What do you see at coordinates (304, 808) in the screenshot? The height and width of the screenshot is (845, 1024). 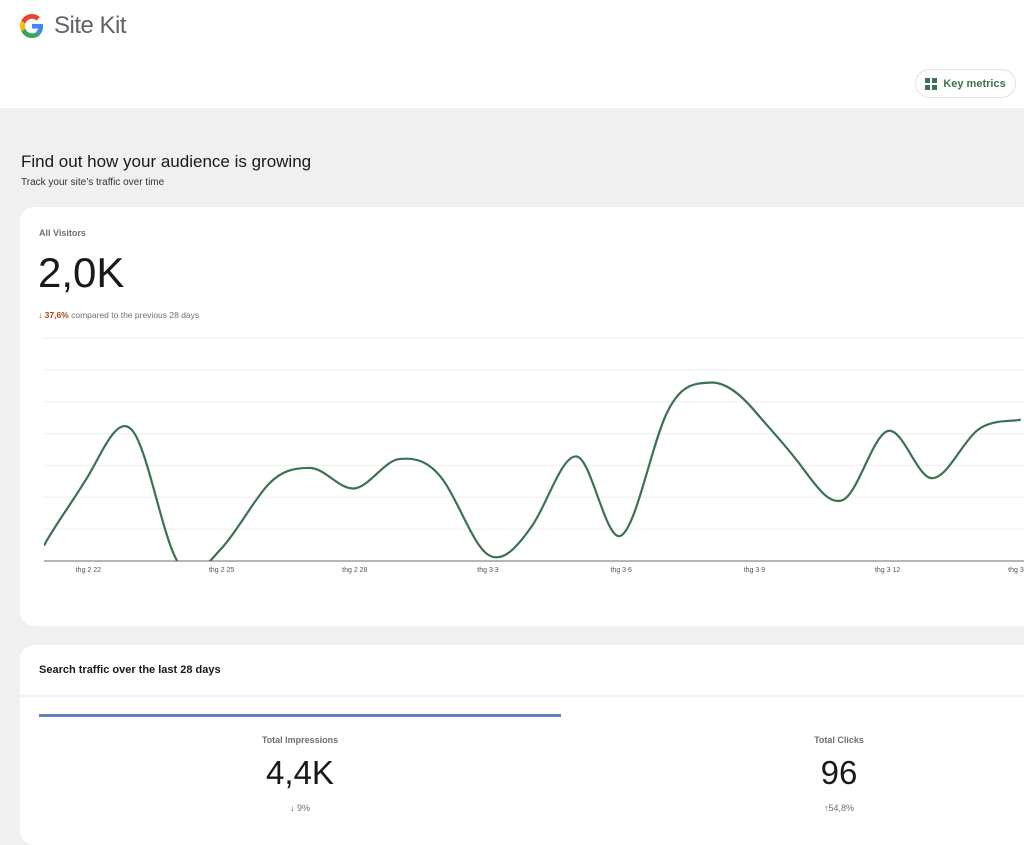 I see `impressions-change-value: 9%` at bounding box center [304, 808].